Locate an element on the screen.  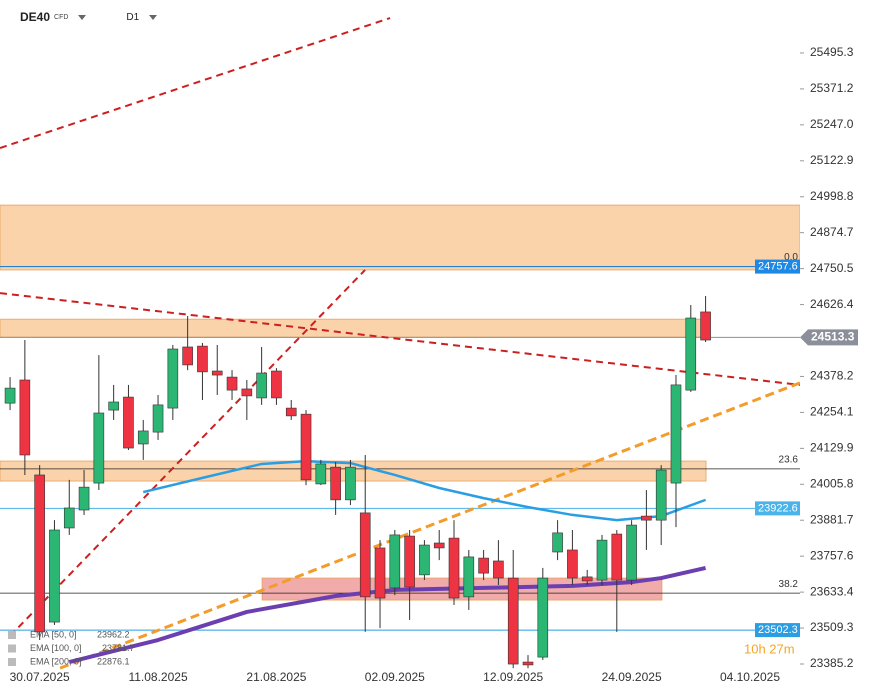
x-tick-label: 04.10.2025 is located at coordinates (750, 677).